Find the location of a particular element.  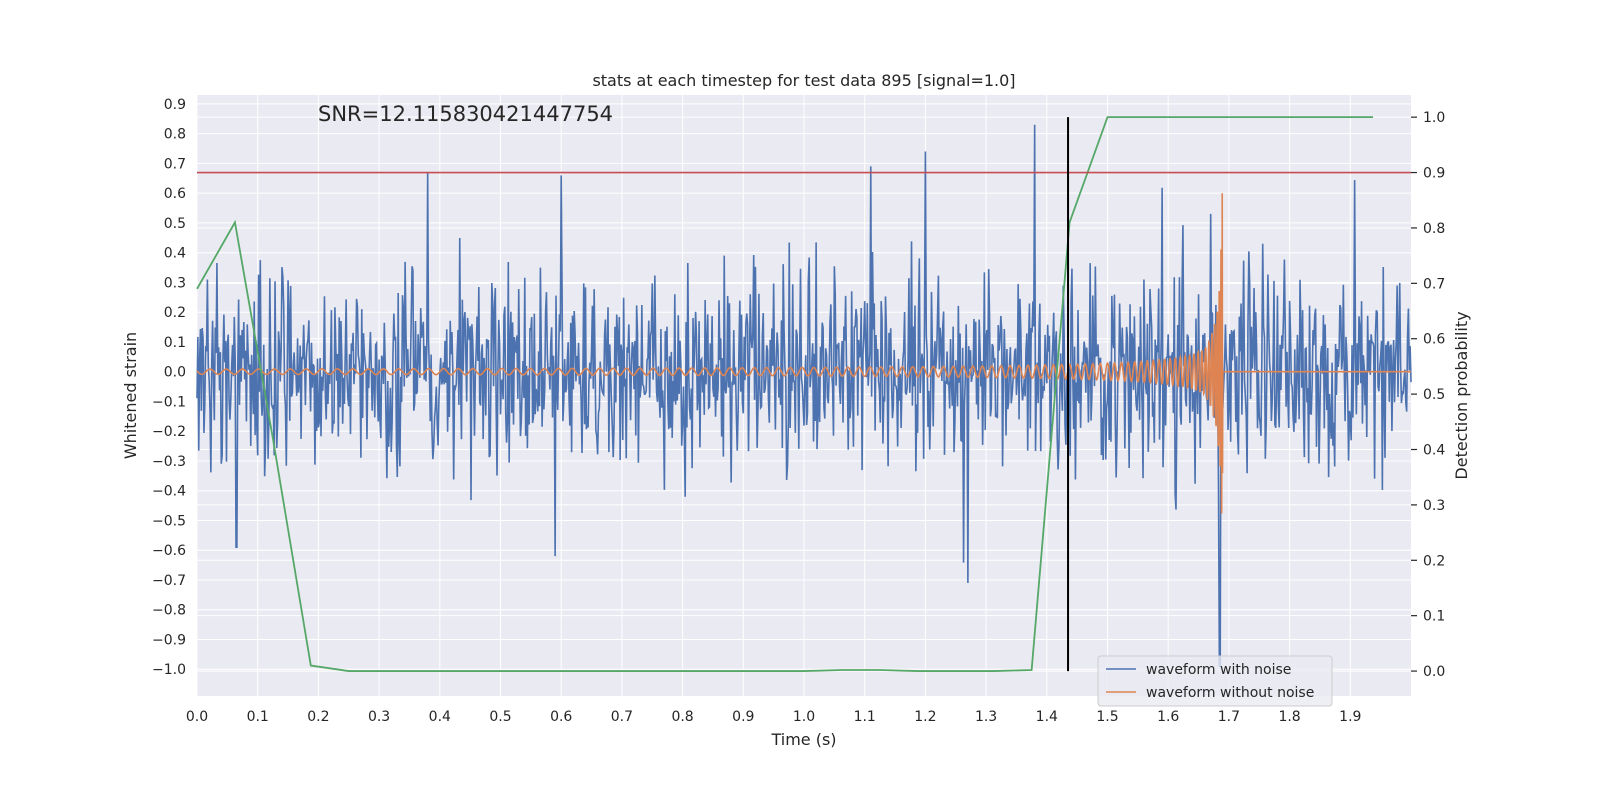

y-tick-label-left: −1.0 is located at coordinates (169, 670).